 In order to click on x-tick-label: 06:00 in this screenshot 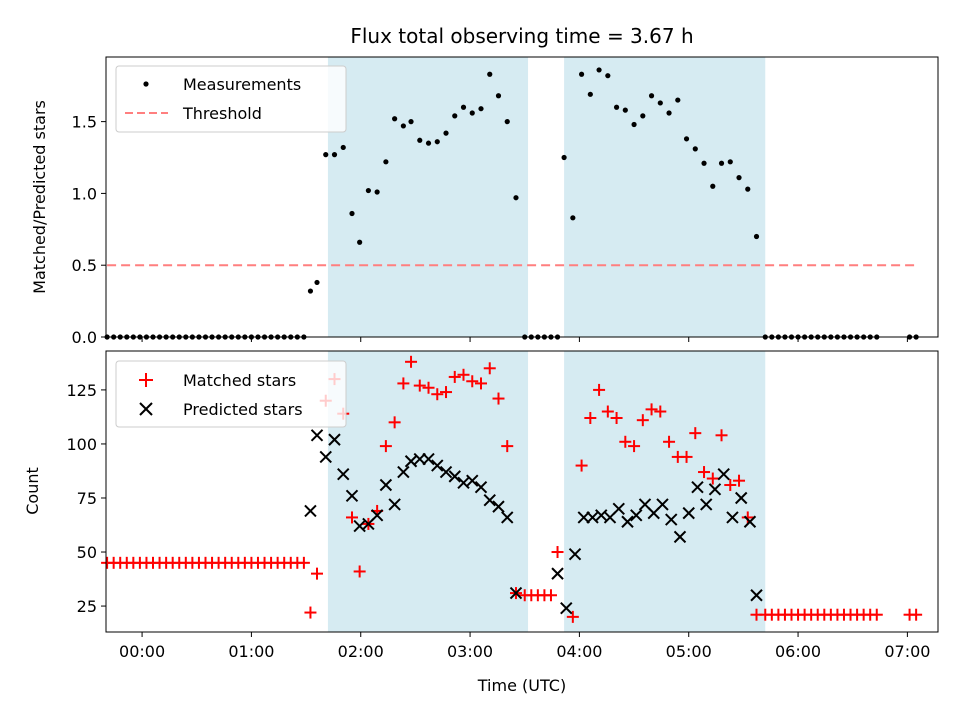, I will do `click(798, 651)`.